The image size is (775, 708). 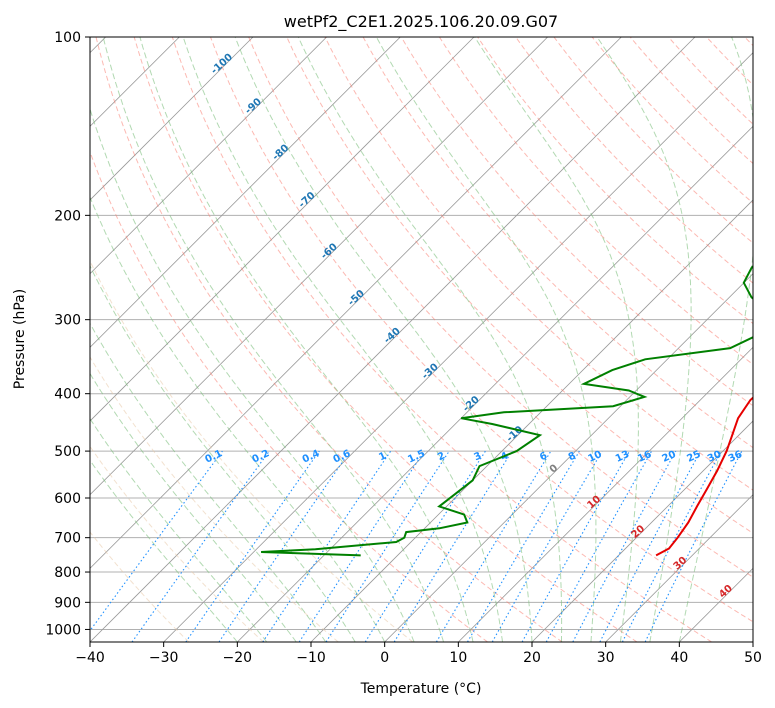 What do you see at coordinates (693, 457) in the screenshot?
I see `mixing-ratio-label: 25` at bounding box center [693, 457].